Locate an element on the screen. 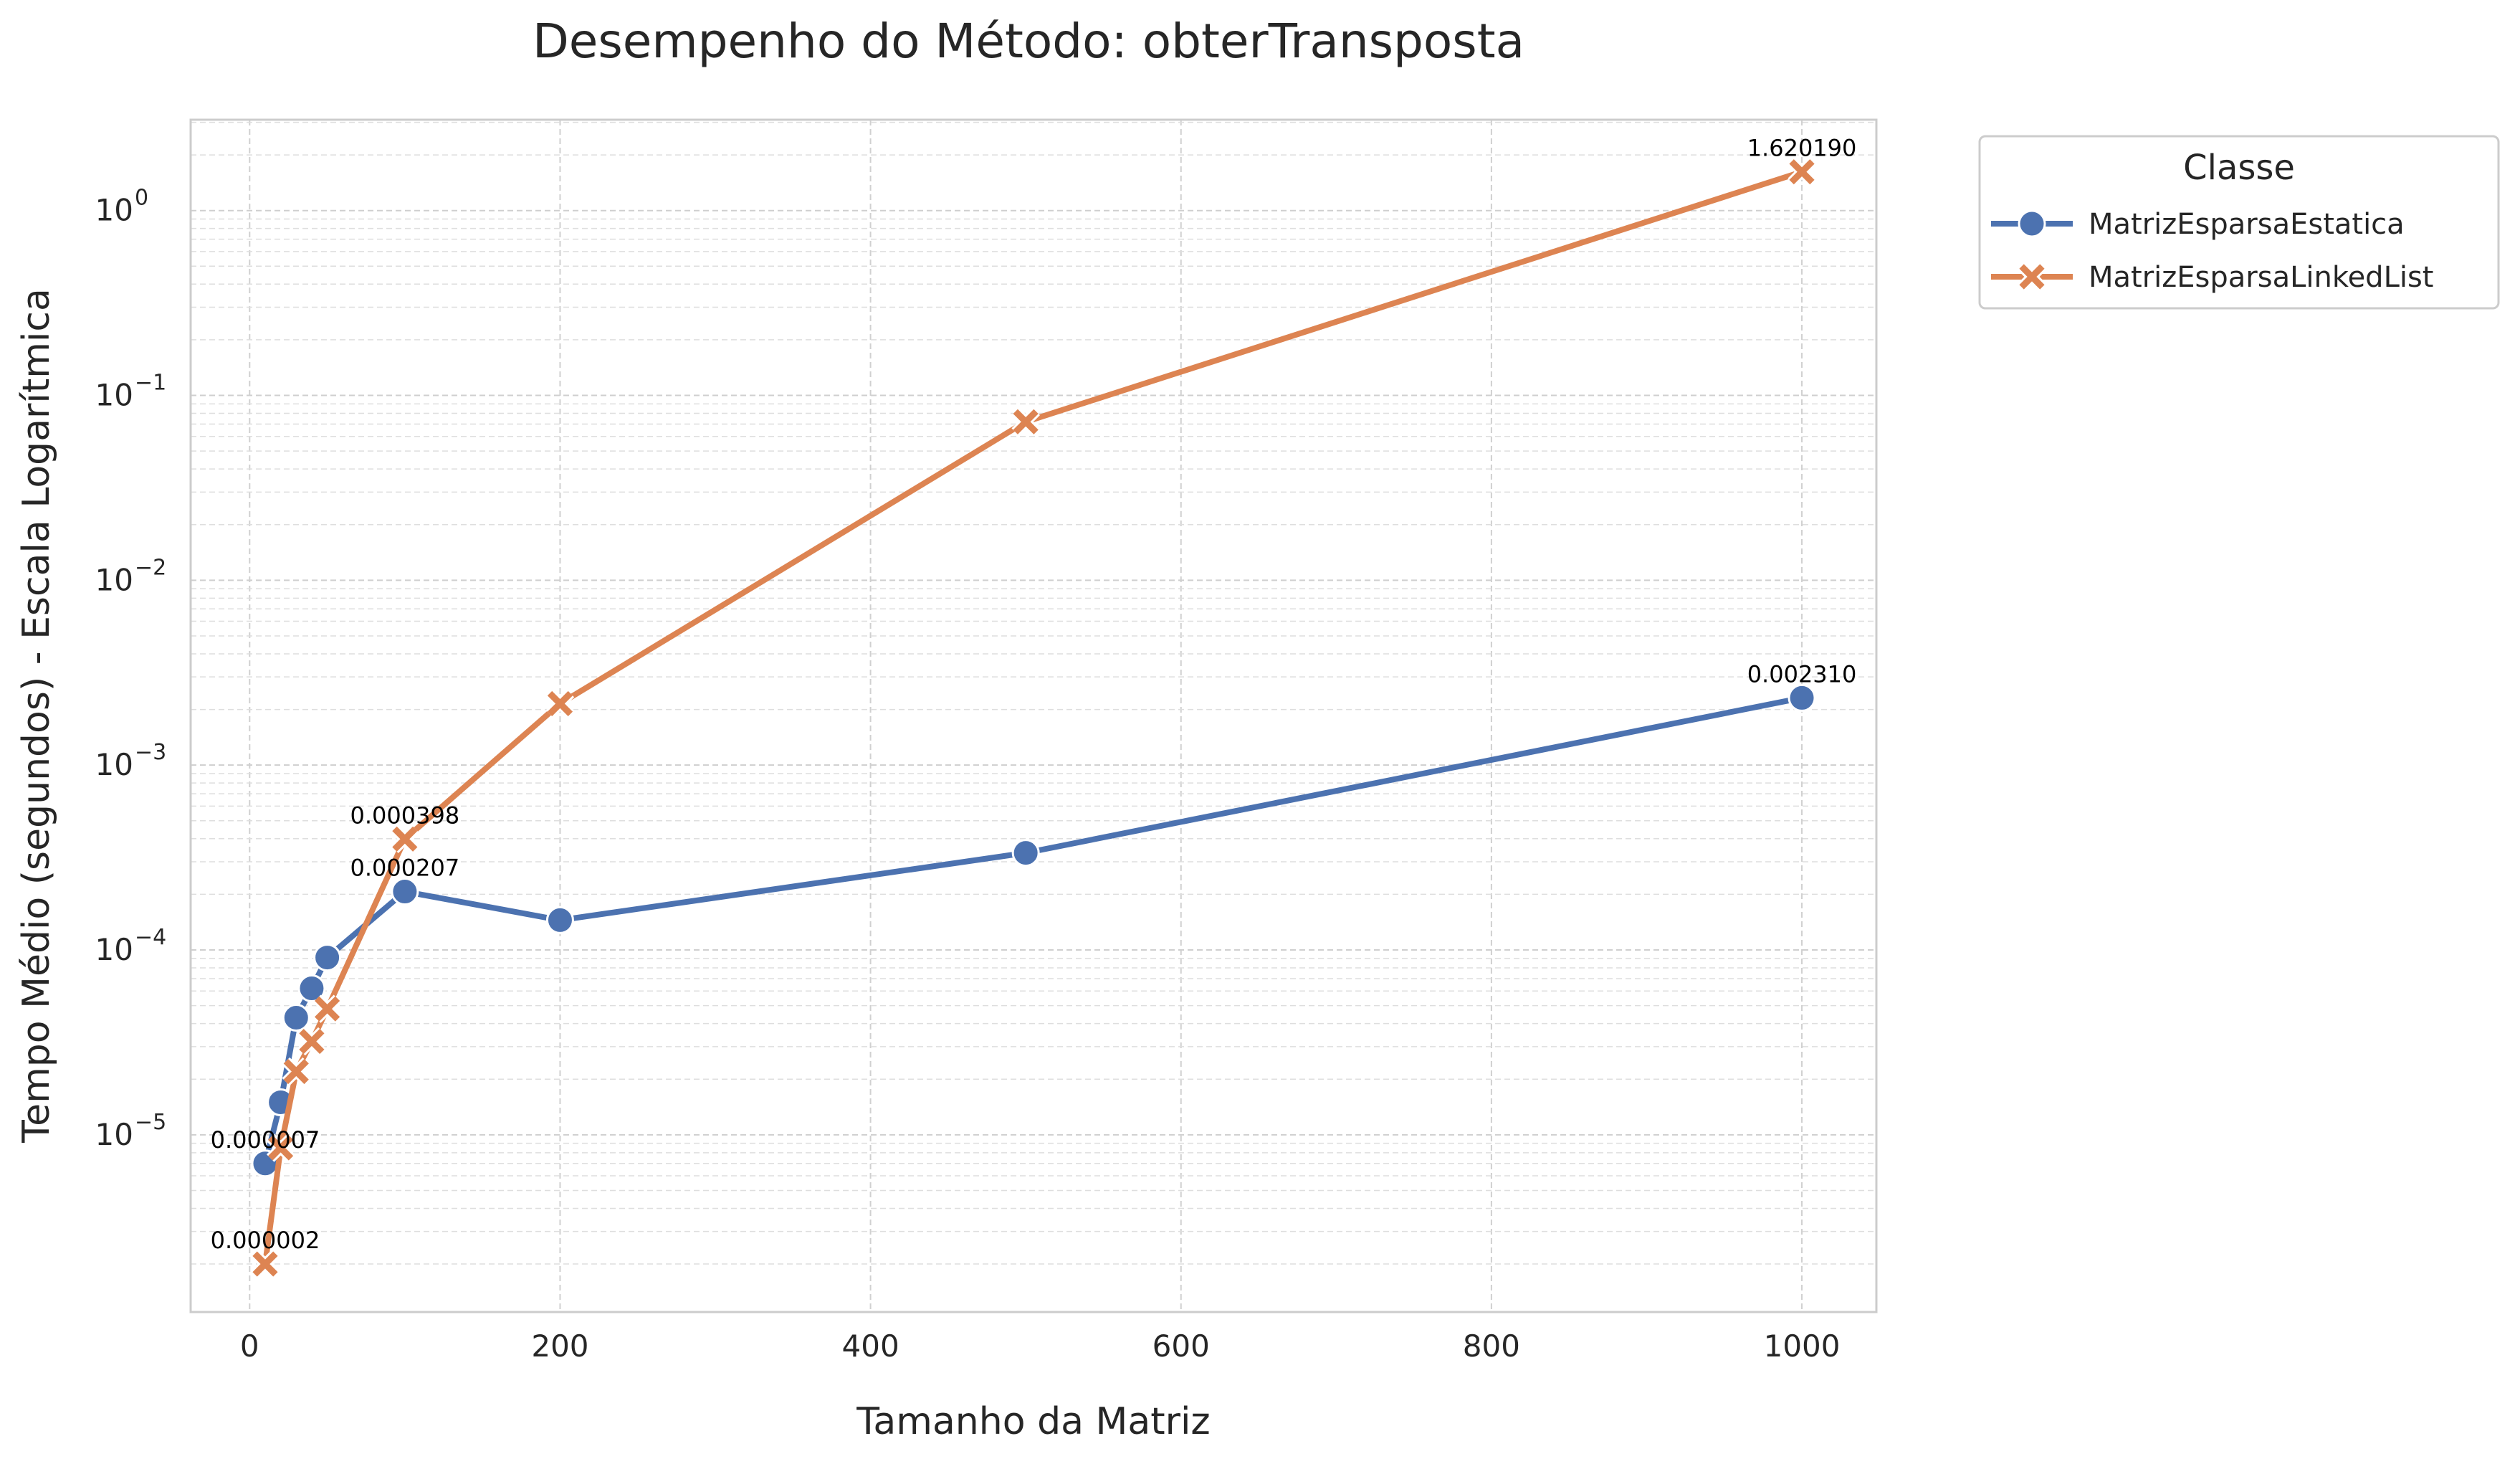 This screenshot has height=1464, width=2520. y-tick-exponent: −3 is located at coordinates (150, 753).